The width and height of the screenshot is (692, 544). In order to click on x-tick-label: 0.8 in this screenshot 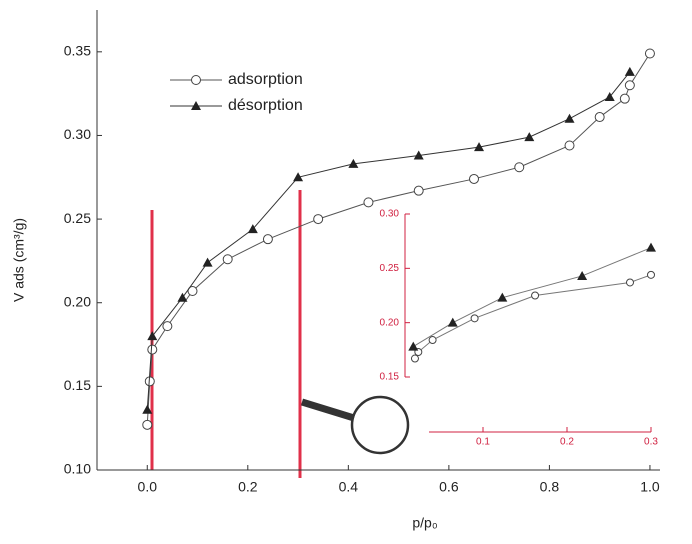, I will do `click(550, 487)`.